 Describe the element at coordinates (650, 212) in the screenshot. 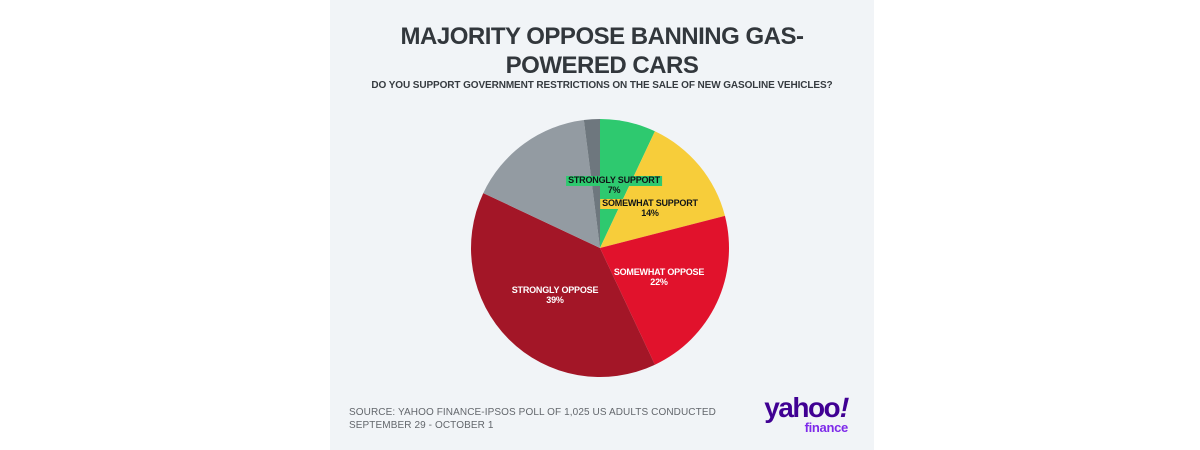

I see `pie-label-pct: 14%` at that location.